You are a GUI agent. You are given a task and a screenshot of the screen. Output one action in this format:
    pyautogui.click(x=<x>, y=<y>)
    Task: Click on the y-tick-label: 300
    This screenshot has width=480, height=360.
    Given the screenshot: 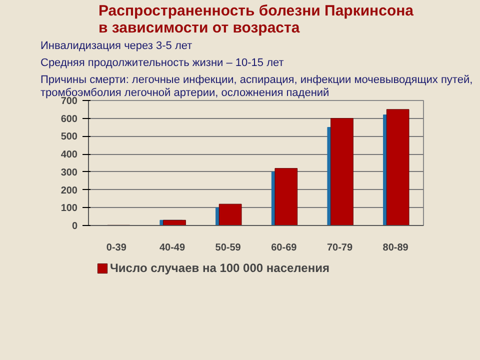 What is the action you would take?
    pyautogui.click(x=69, y=172)
    